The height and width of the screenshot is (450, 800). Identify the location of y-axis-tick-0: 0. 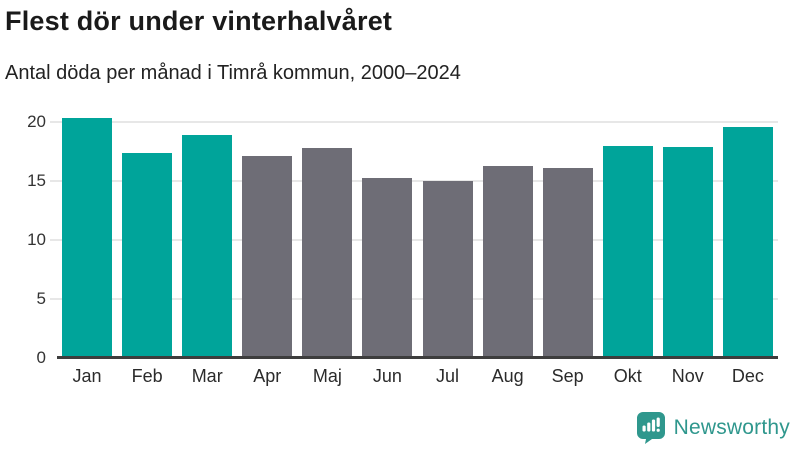
(41, 357).